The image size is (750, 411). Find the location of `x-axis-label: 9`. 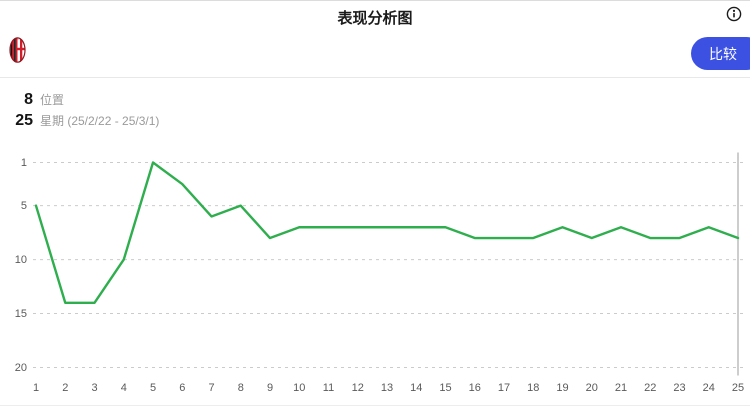

x-axis-label: 9 is located at coordinates (270, 388).